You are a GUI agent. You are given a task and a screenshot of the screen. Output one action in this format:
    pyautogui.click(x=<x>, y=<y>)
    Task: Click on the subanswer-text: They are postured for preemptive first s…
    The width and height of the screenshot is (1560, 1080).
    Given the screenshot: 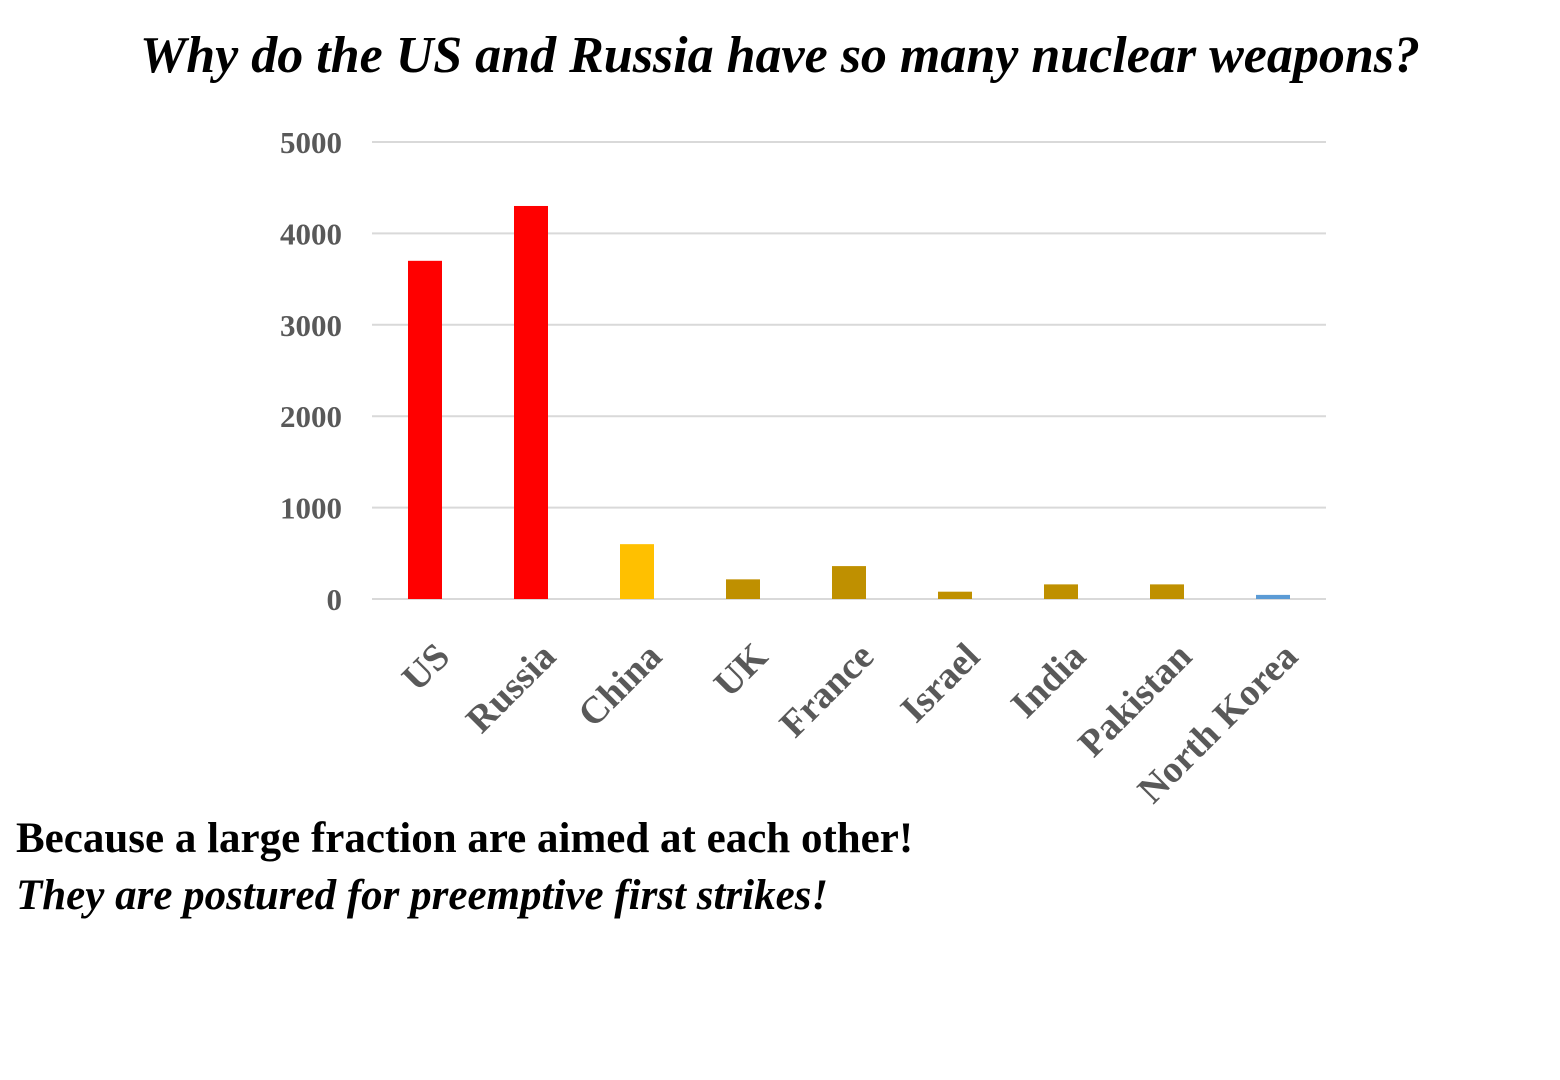 What is the action you would take?
    pyautogui.click(x=422, y=895)
    